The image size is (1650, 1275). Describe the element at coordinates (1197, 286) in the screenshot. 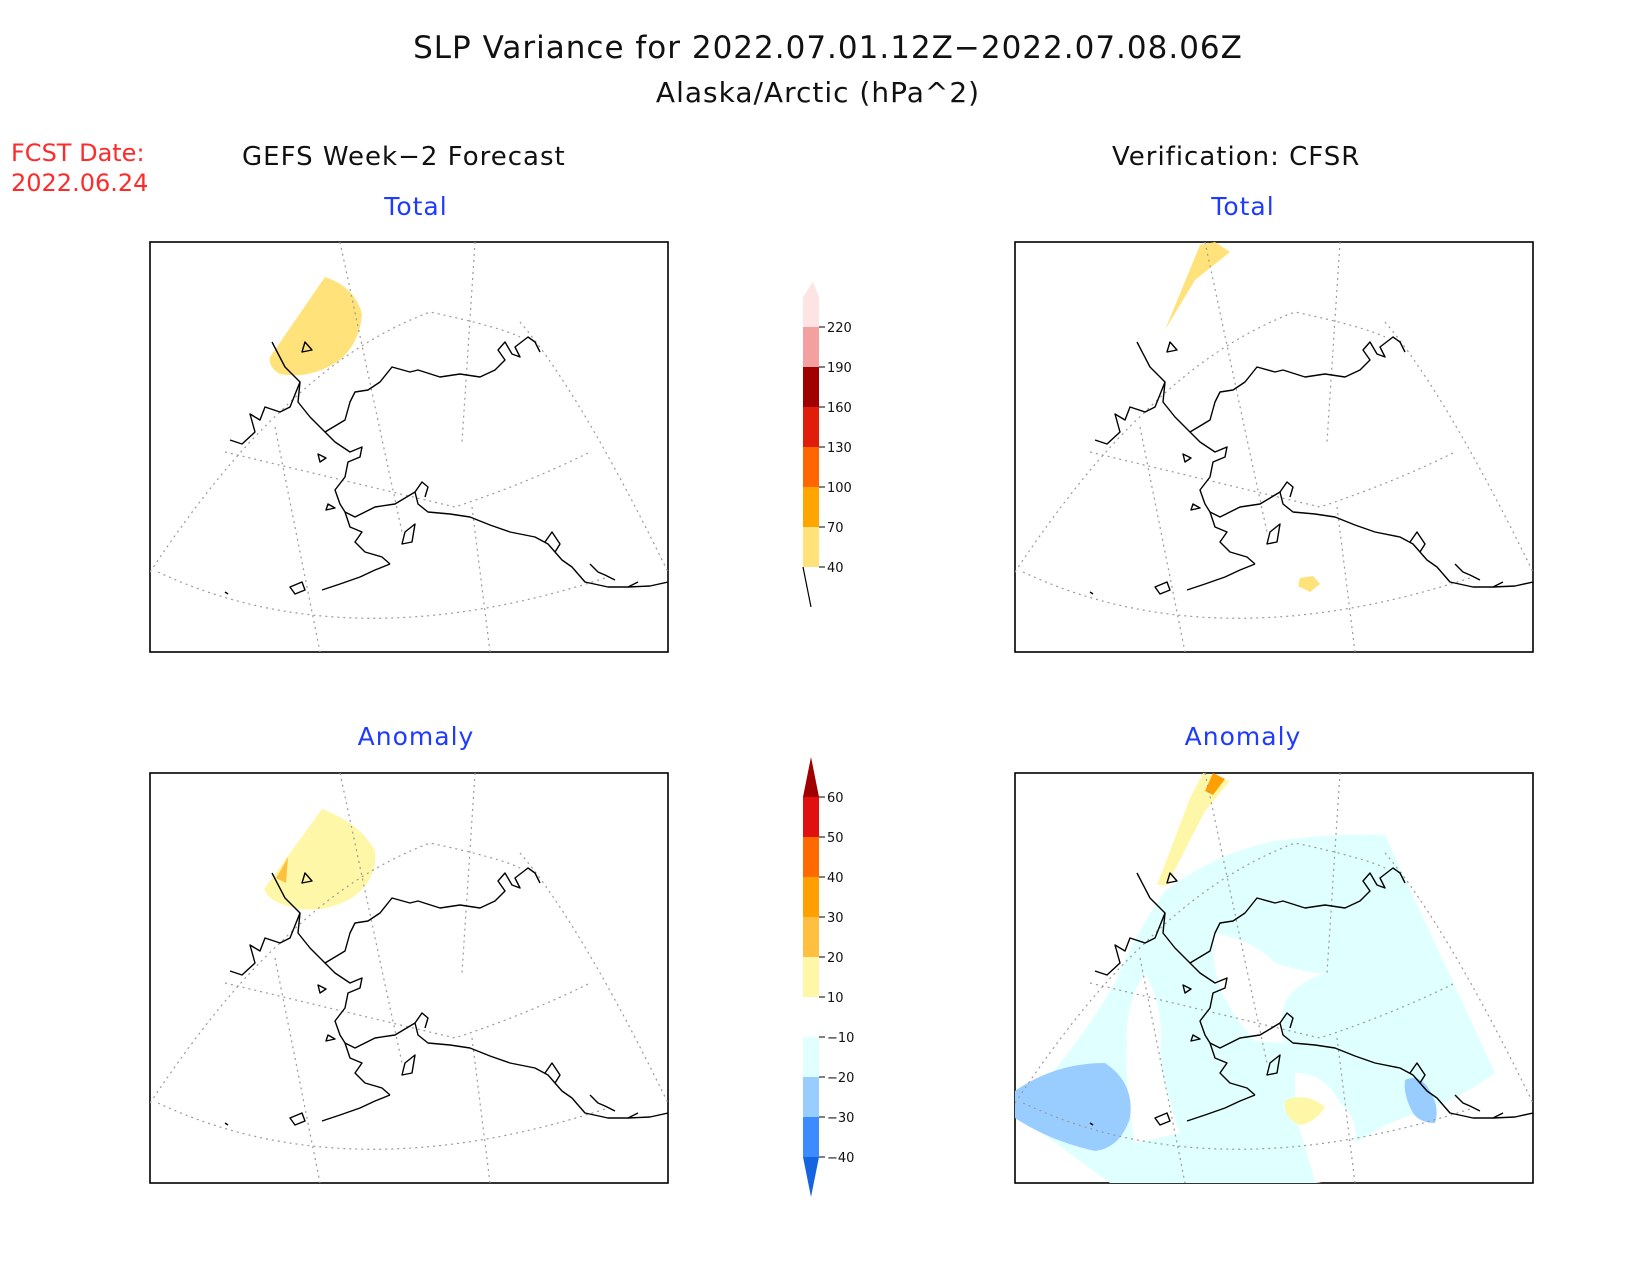

I see `verification-total-shading-north` at that location.